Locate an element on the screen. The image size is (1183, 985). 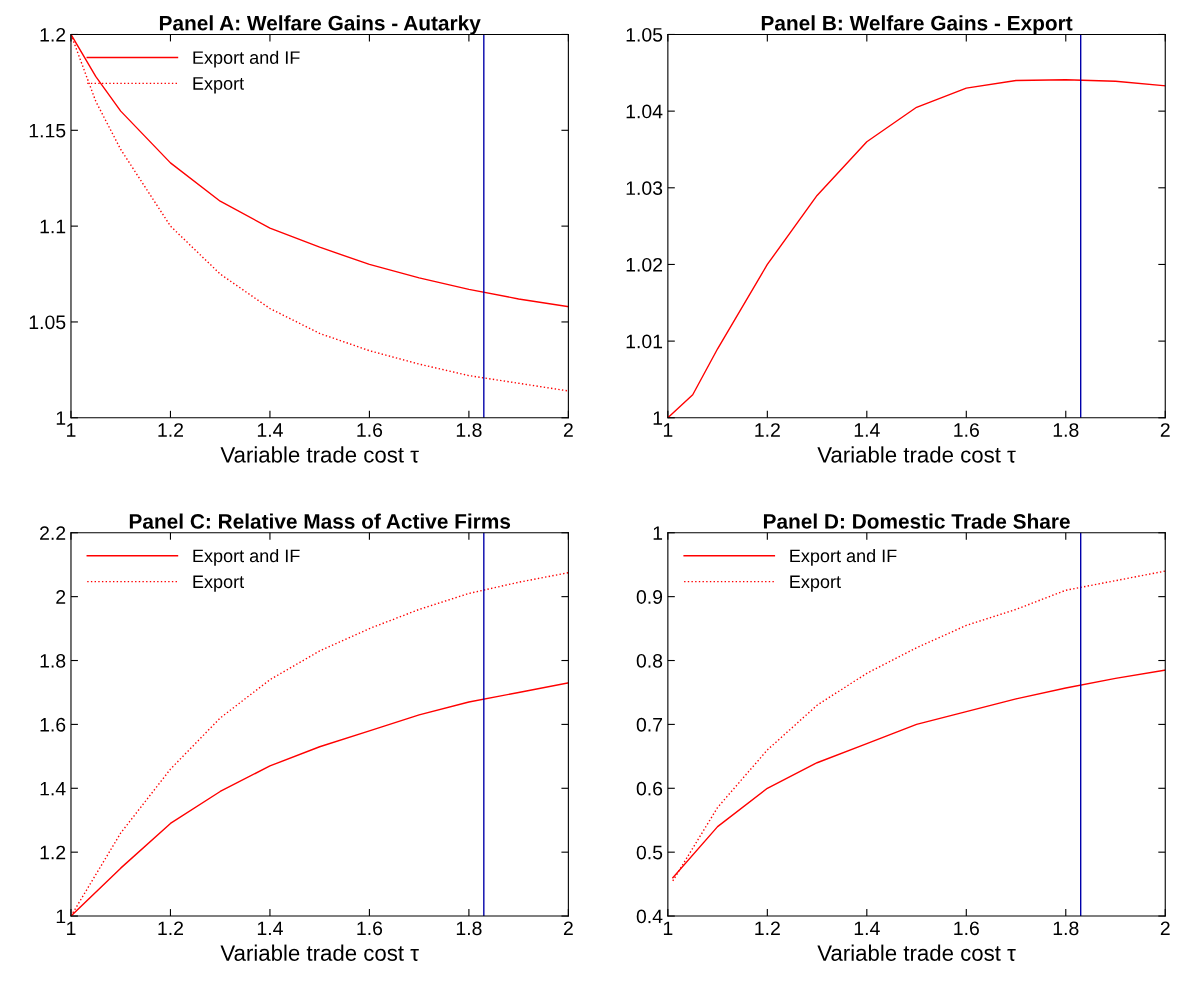
chart-title: Panel A: Welfare Gains - Autarky is located at coordinates (320, 25).